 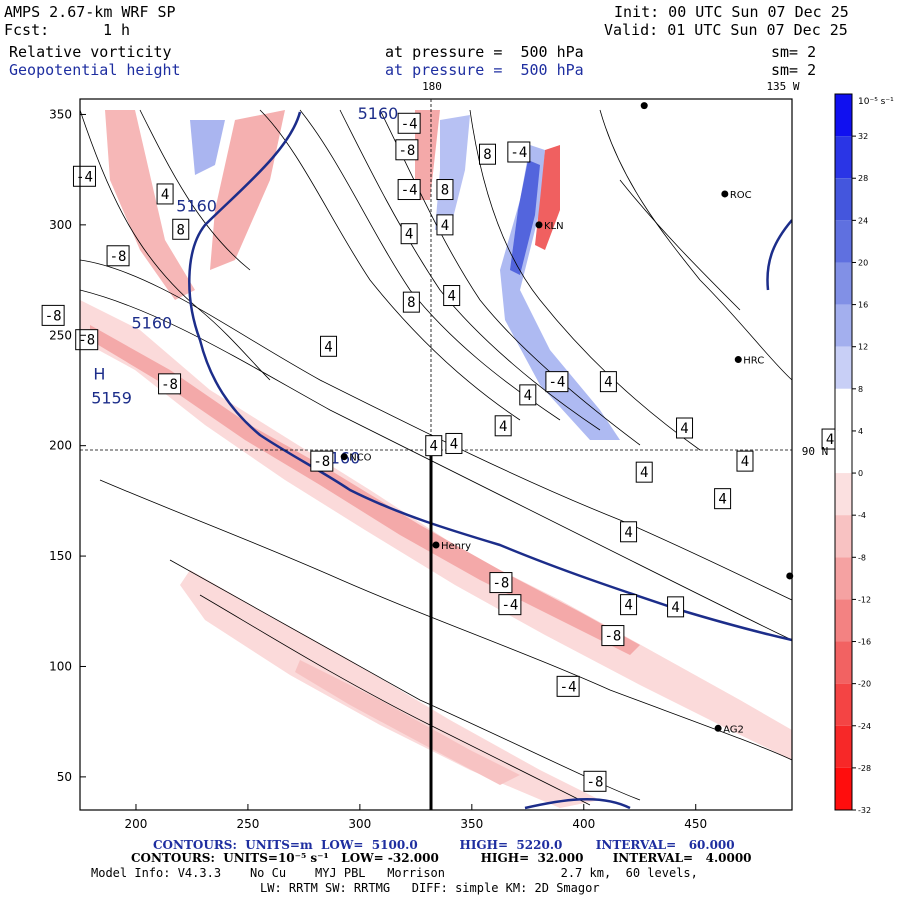 I want to click on colorbar-label: 12, so click(x=863, y=347).